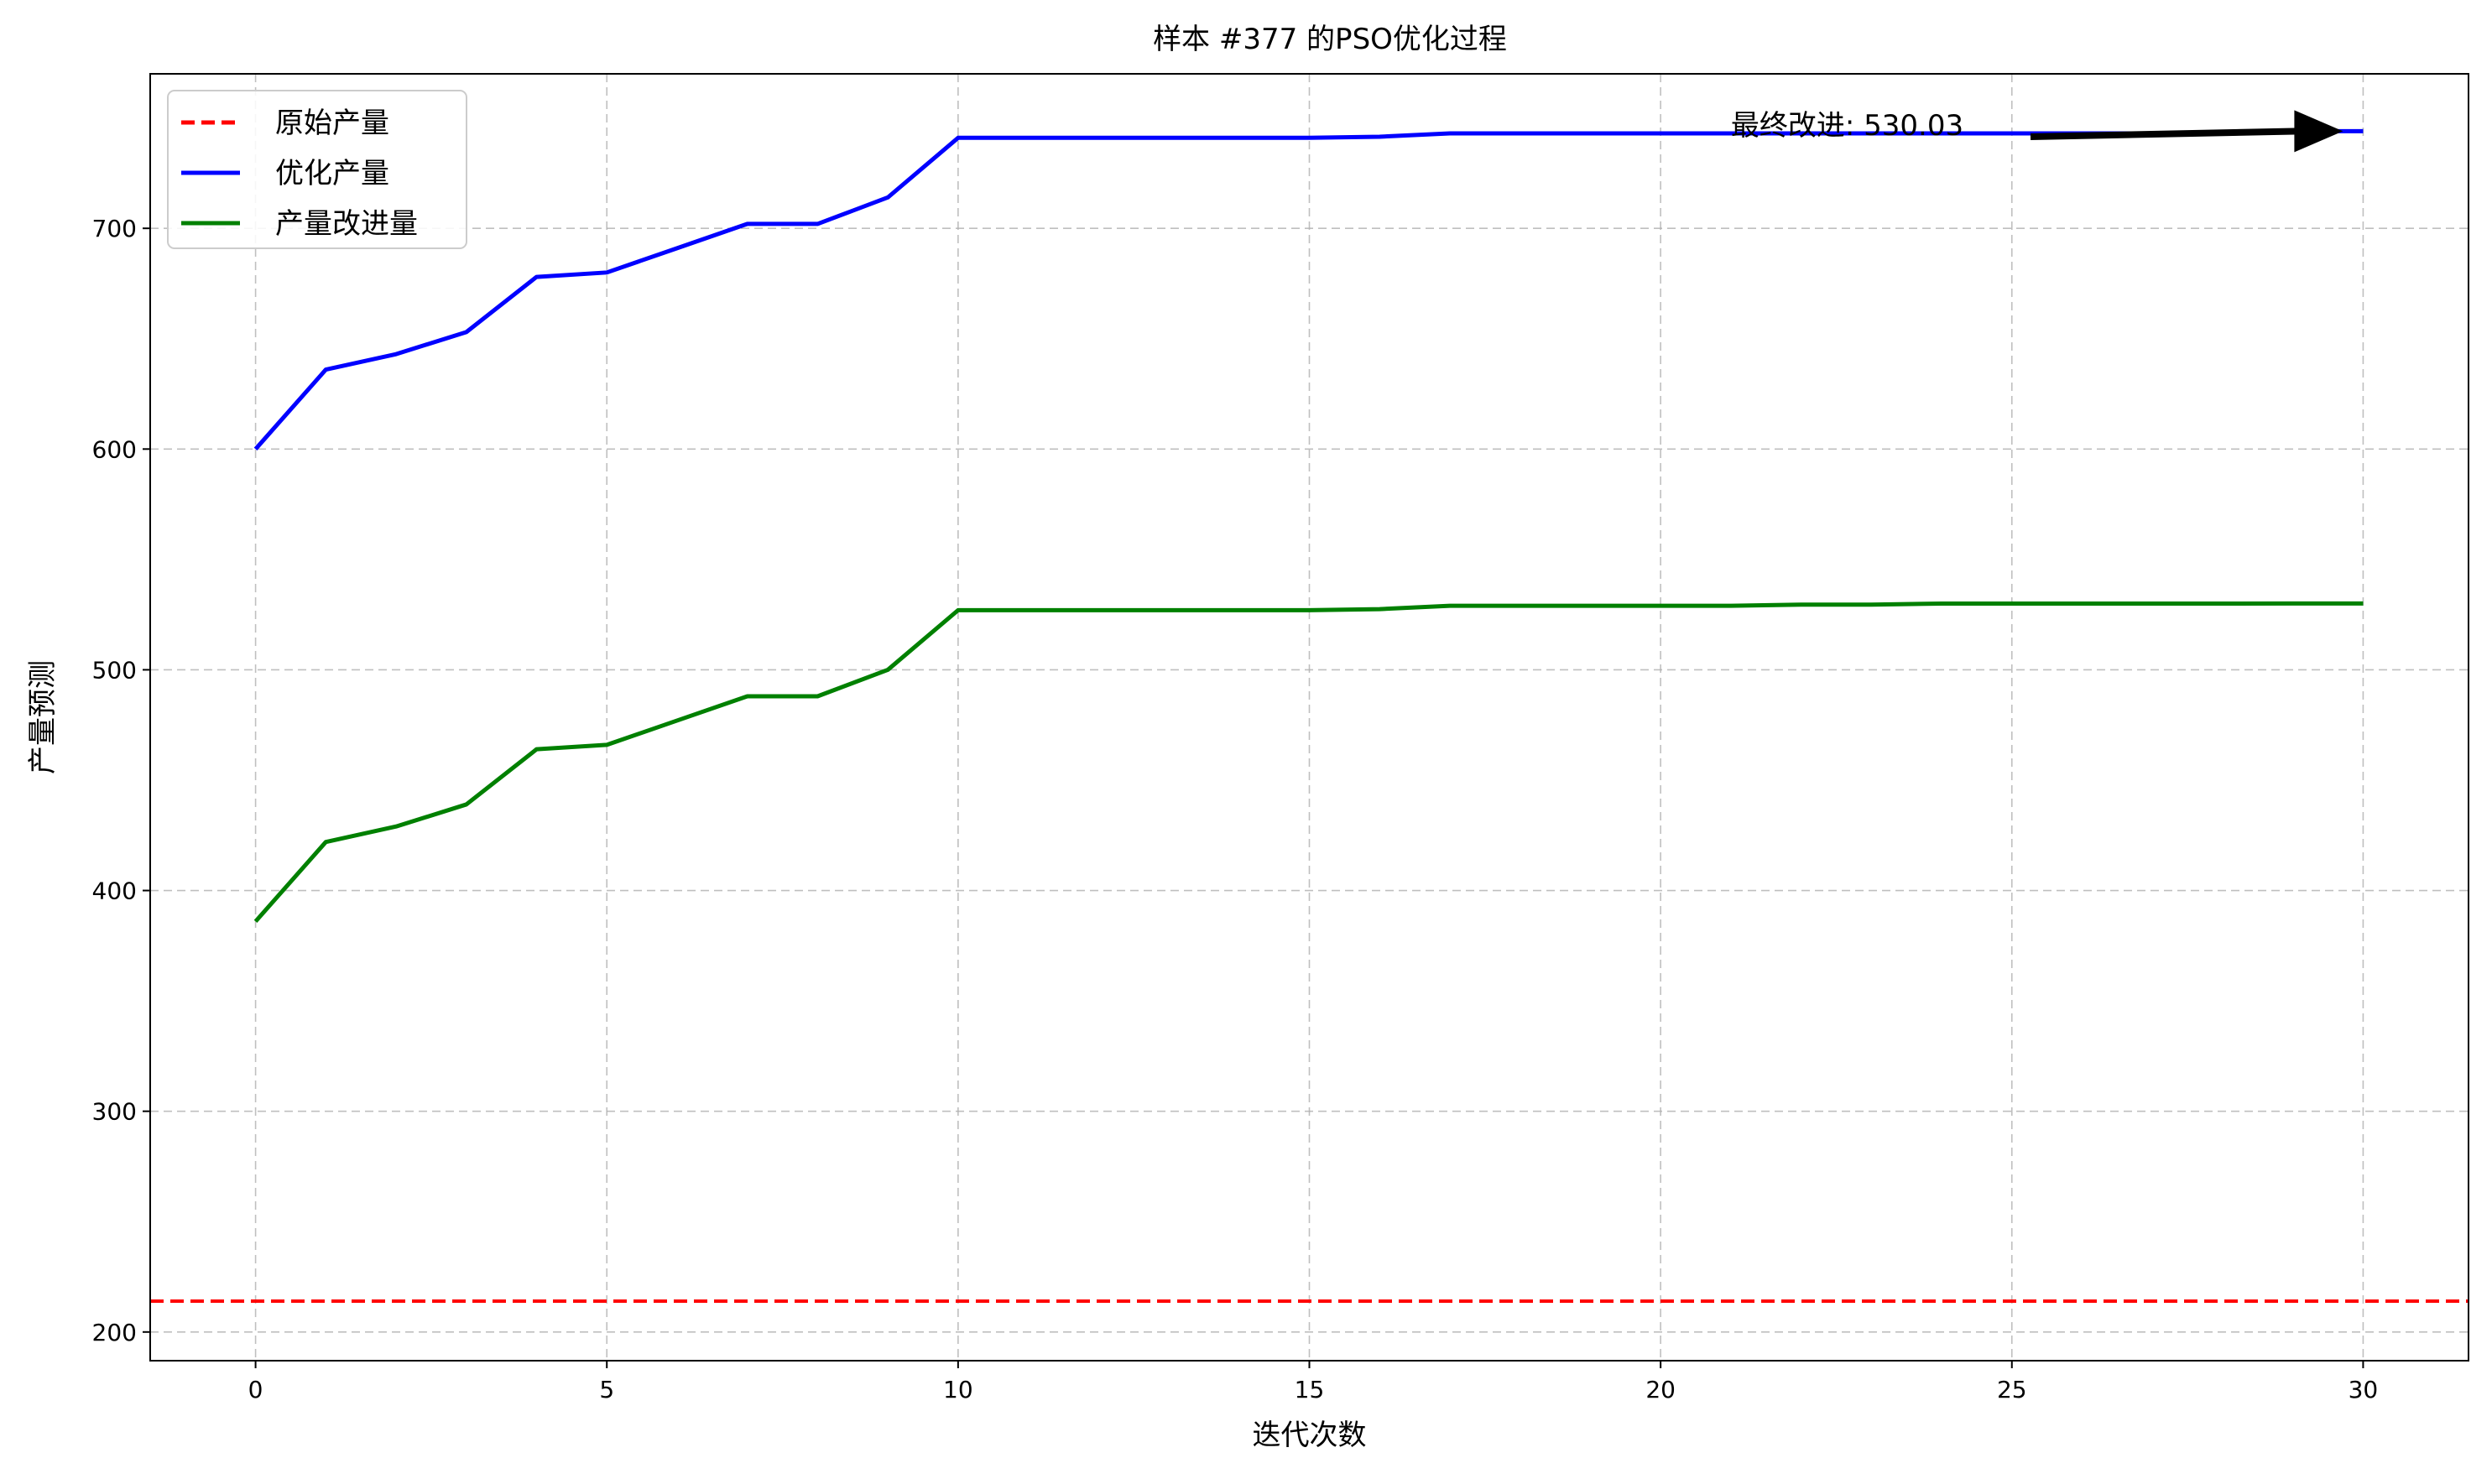  I want to click on legend-label: 优化产量, so click(332, 173).